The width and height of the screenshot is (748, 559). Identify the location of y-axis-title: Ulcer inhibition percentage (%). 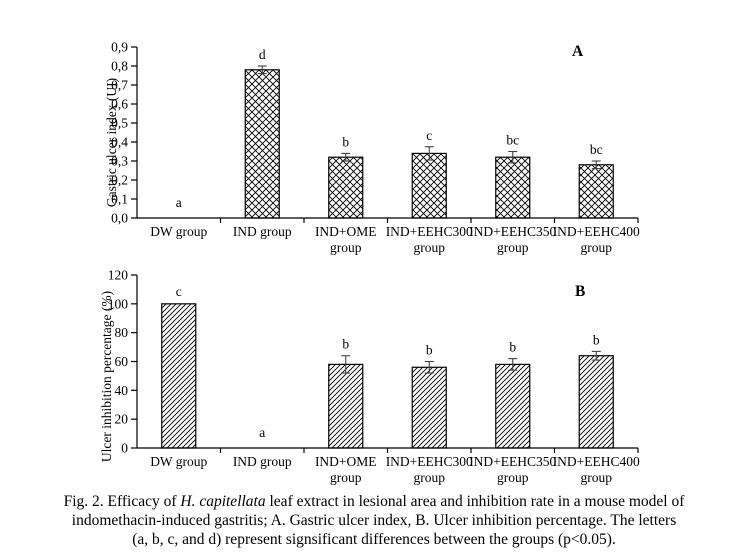
(106, 376).